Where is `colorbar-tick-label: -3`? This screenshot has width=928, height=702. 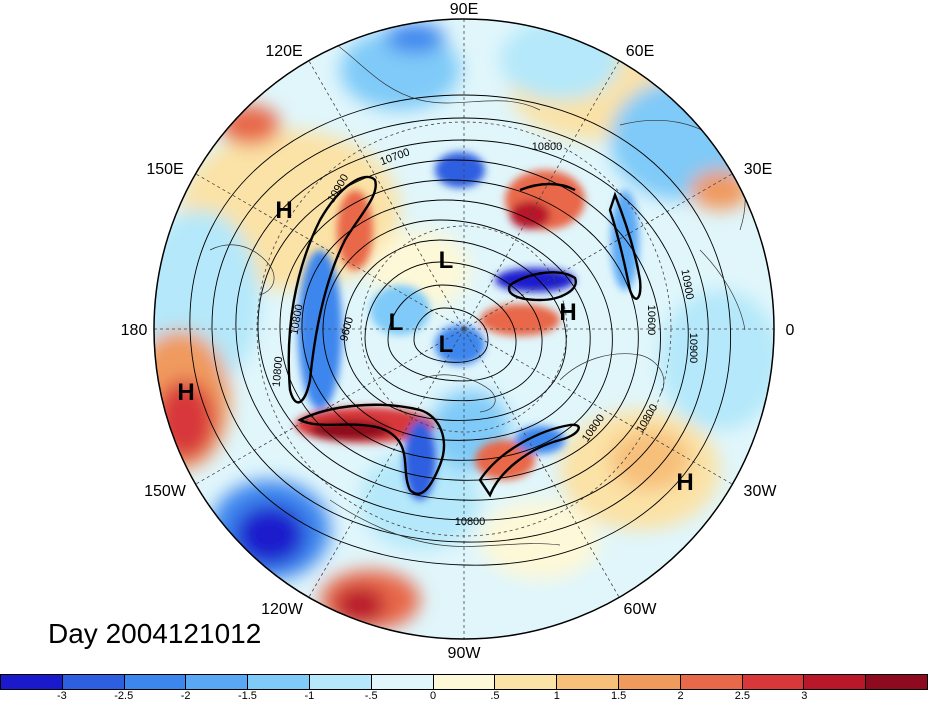
colorbar-tick-label: -3 is located at coordinates (61, 696).